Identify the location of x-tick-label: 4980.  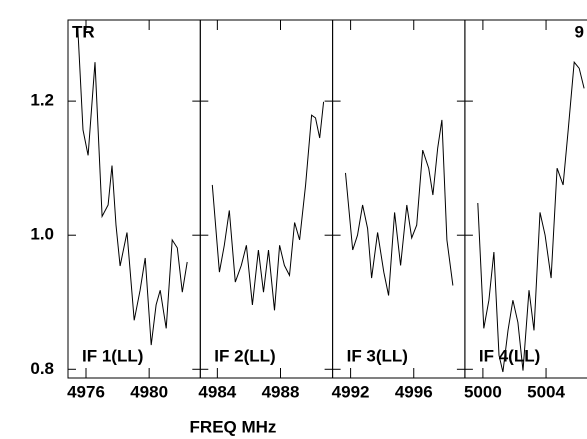
(149, 391).